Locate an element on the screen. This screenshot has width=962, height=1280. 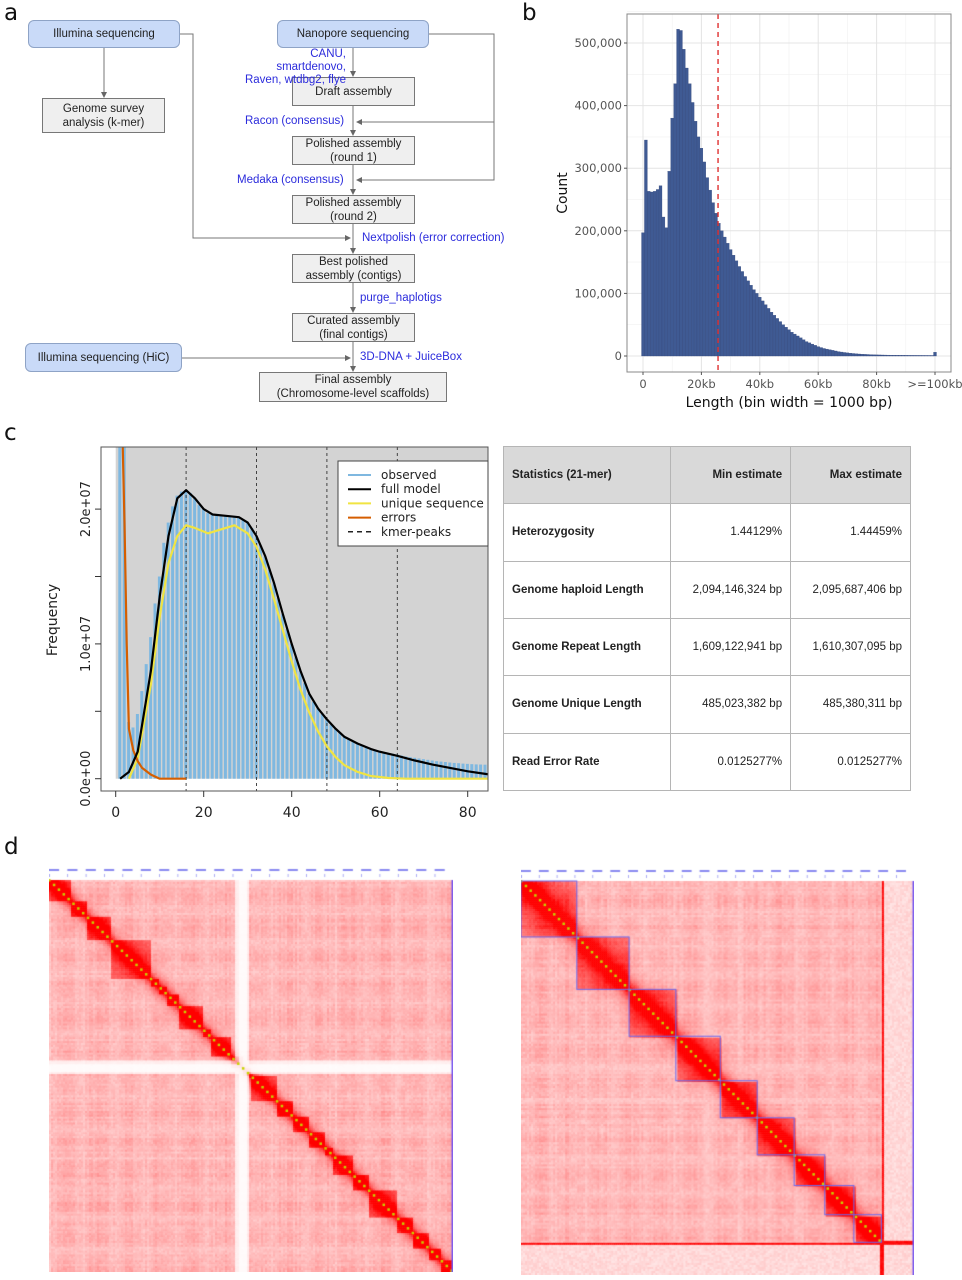
illumina-hic-box: Illumina sequencing (HiC) is located at coordinates (103, 357).